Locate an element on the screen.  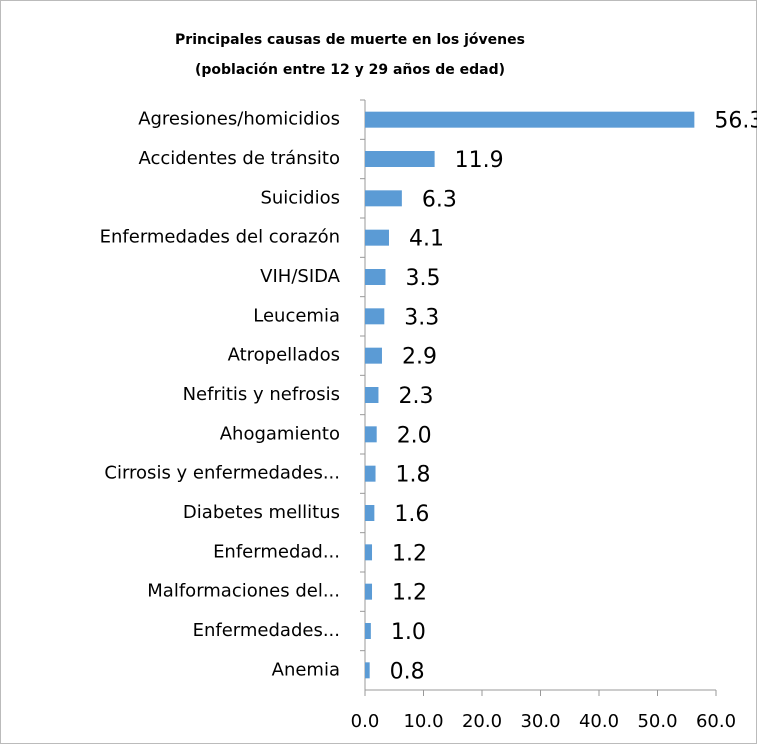
x-tick-label: 50.0 is located at coordinates (657, 721).